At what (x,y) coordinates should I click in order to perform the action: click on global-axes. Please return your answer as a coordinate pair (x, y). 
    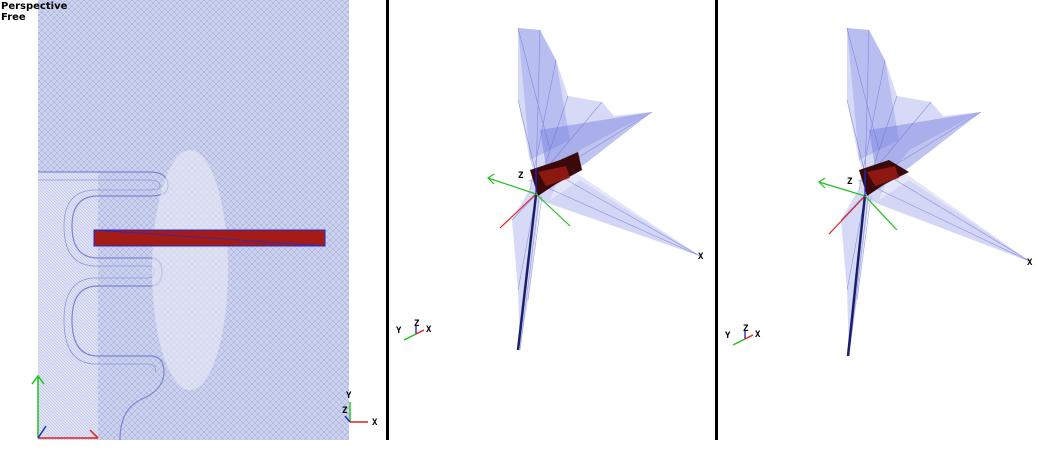
    Looking at the image, I should click on (65, 406).